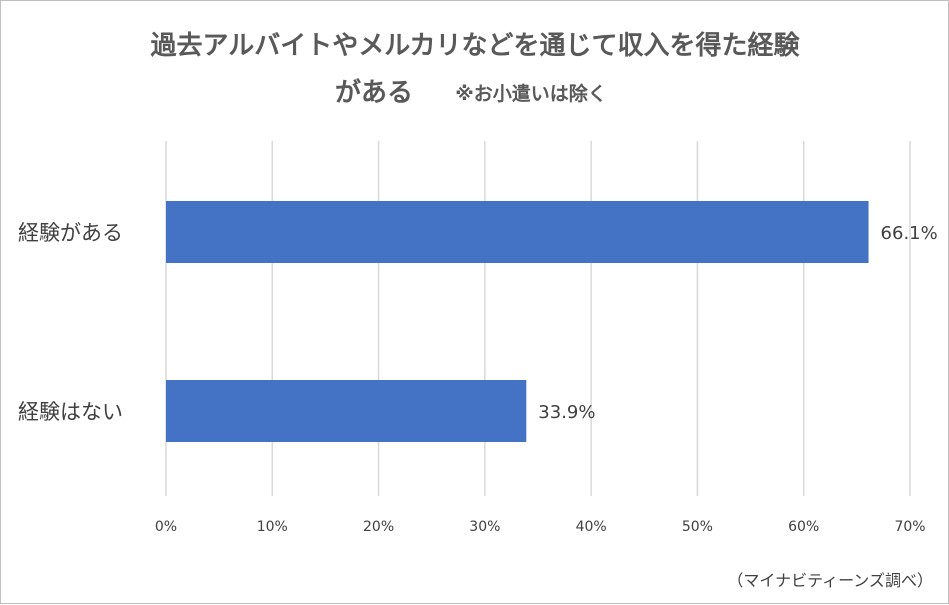 This screenshot has height=605, width=949. I want to click on data-label: 66.1%, so click(909, 233).